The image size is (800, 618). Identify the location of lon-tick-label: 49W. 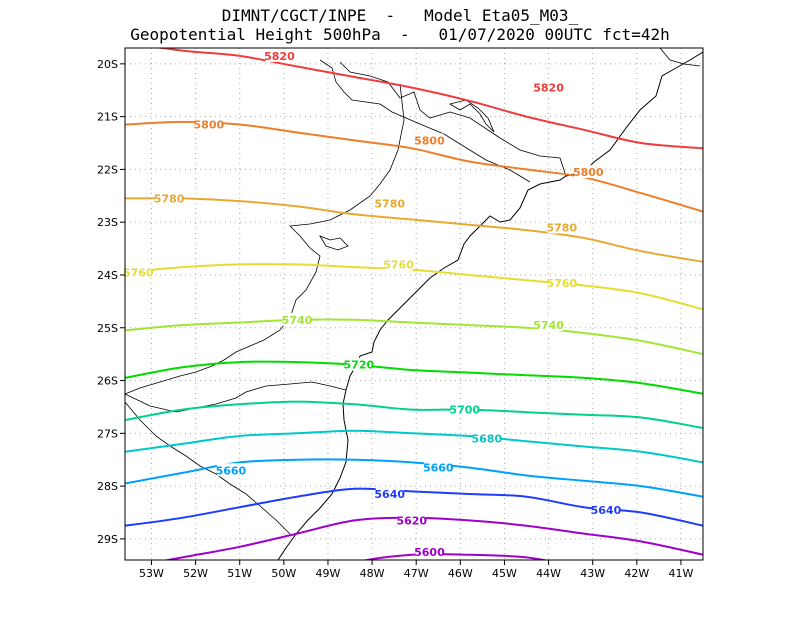
(328, 573).